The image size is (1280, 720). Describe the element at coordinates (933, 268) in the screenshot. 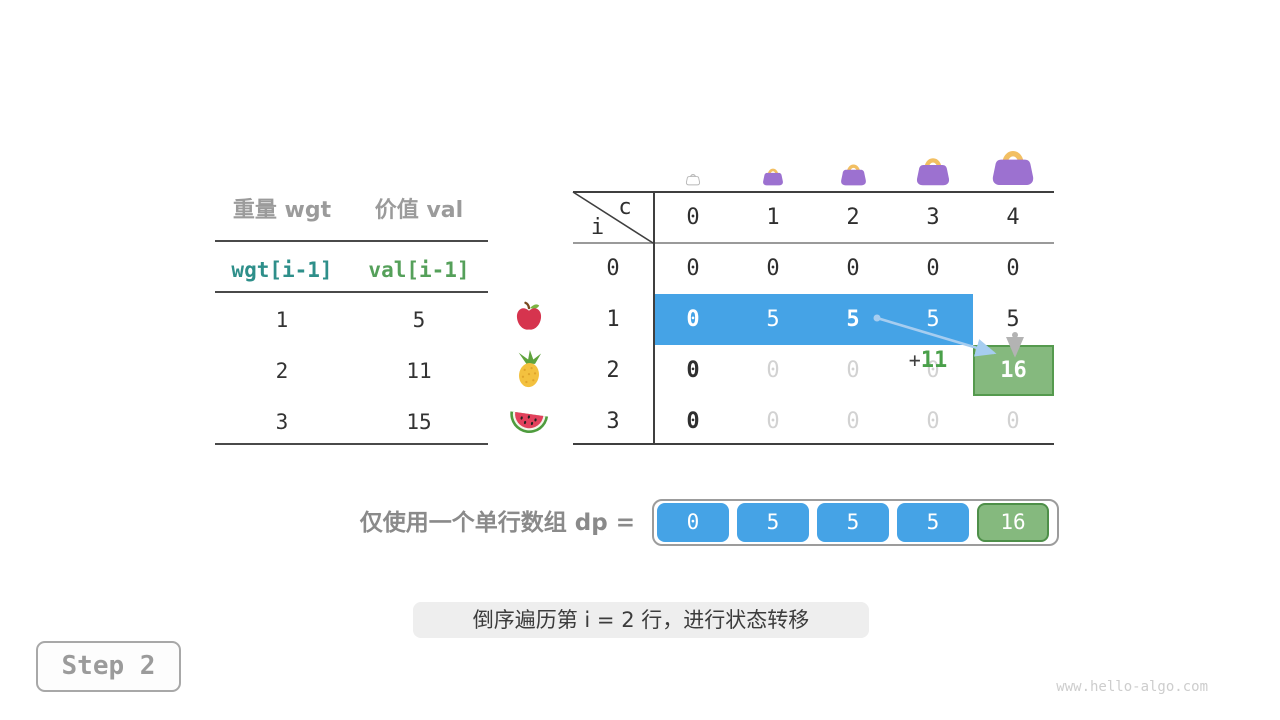

I see `dp-cell-r0-c3: 0` at that location.